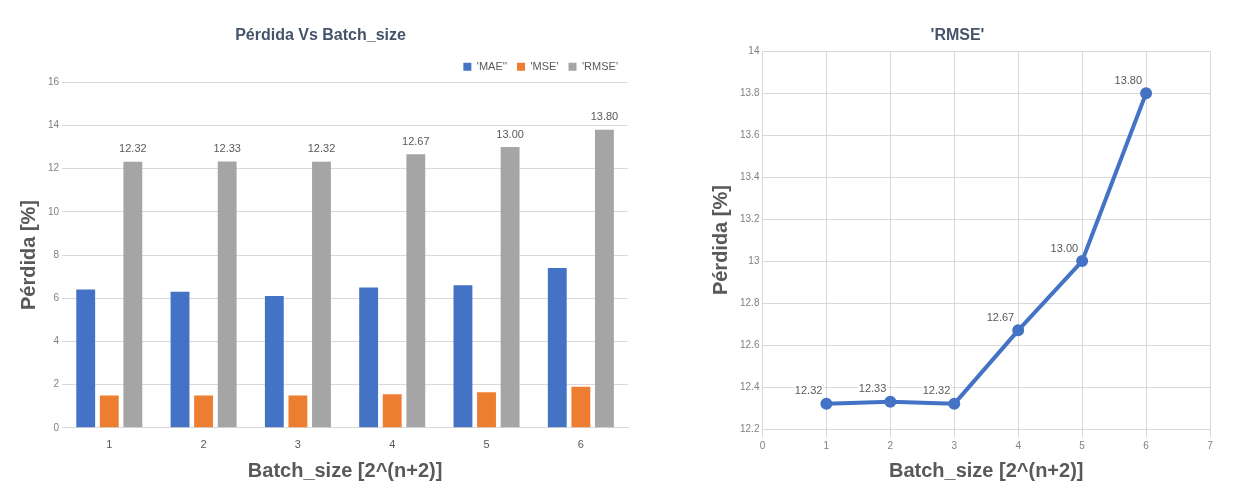  Describe the element at coordinates (54, 81) in the screenshot. I see `y-tick-label: 16` at that location.